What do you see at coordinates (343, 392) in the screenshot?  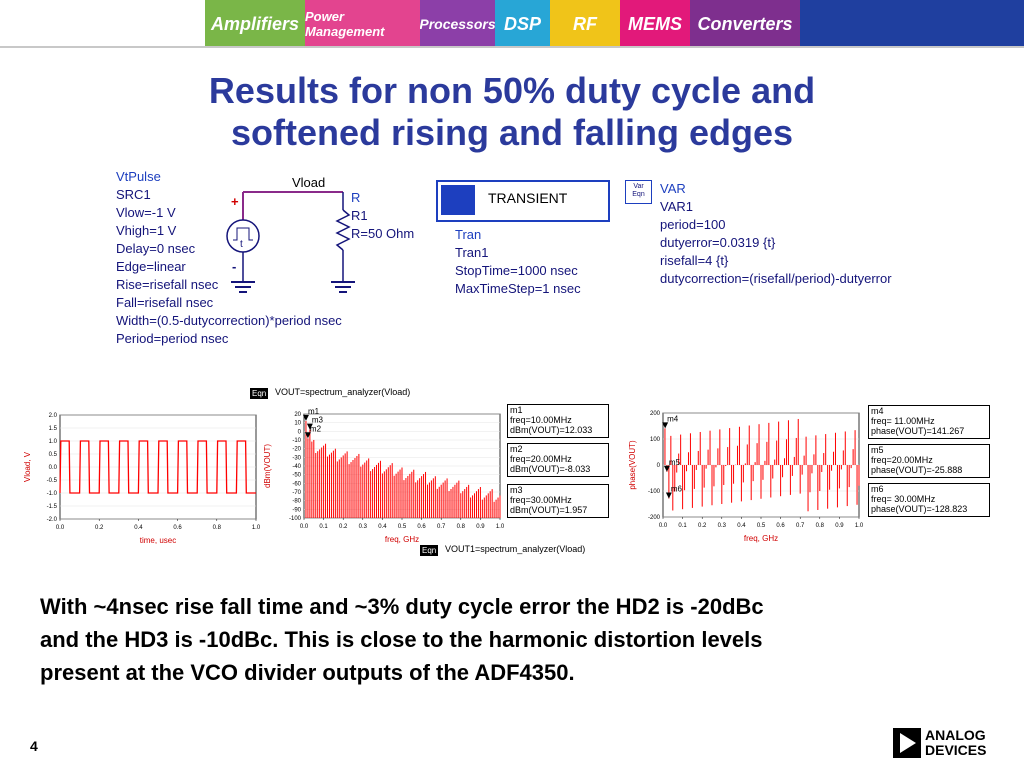 I see `equation-1: VOUT=spectrum_analyzer(Vload)` at bounding box center [343, 392].